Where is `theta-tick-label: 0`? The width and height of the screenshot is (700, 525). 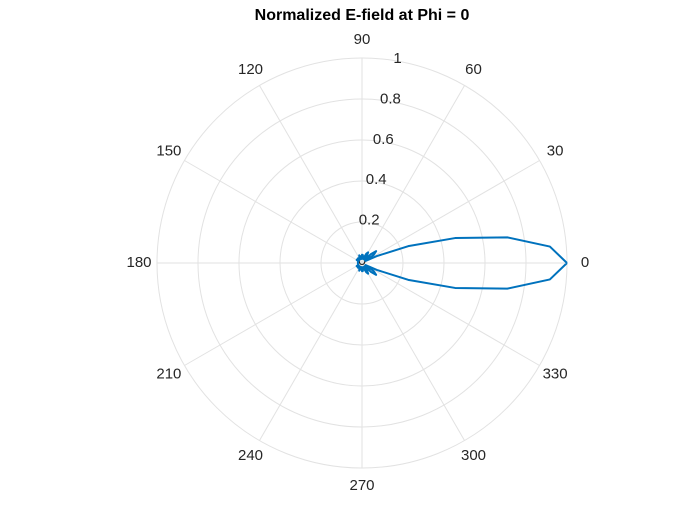 theta-tick-label: 0 is located at coordinates (585, 262).